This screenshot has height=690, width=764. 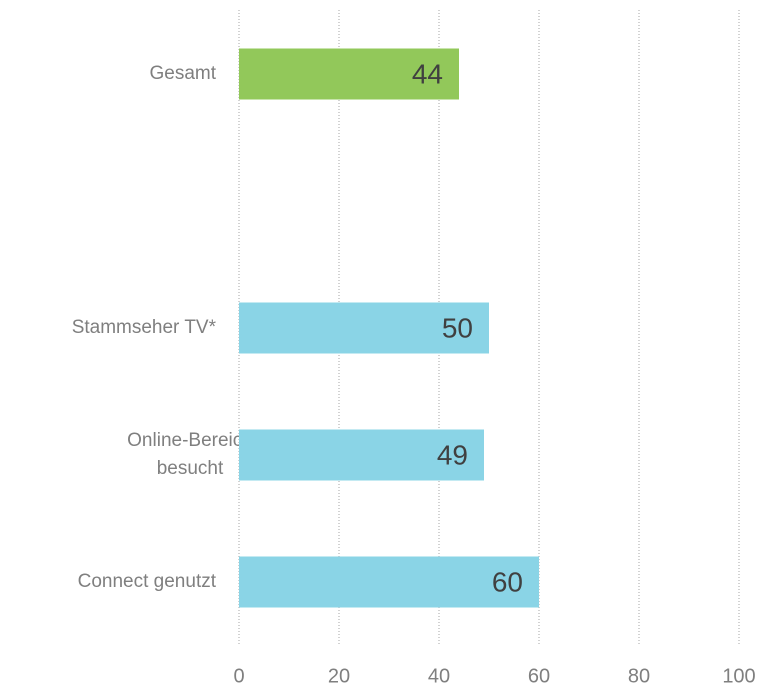 What do you see at coordinates (439, 676) in the screenshot?
I see `x-tick-label: 40` at bounding box center [439, 676].